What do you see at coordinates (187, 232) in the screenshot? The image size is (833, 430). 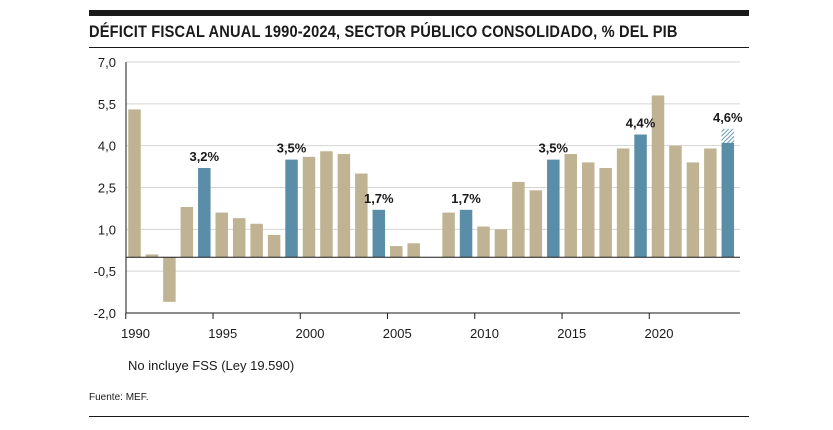 I see `bar-1993` at bounding box center [187, 232].